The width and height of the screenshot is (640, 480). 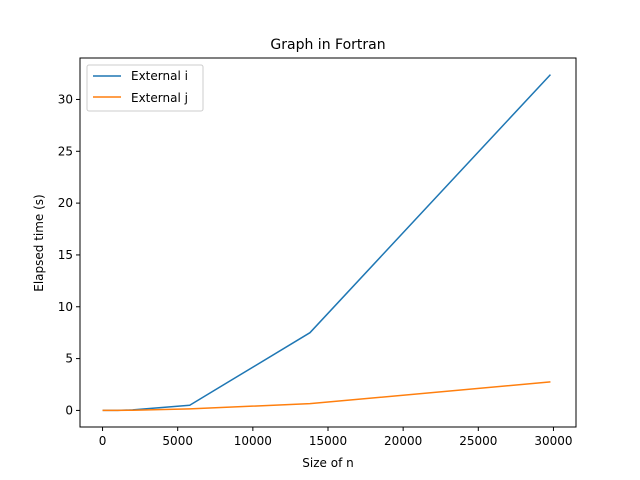 I want to click on y-tick-label: 25, so click(x=65, y=151).